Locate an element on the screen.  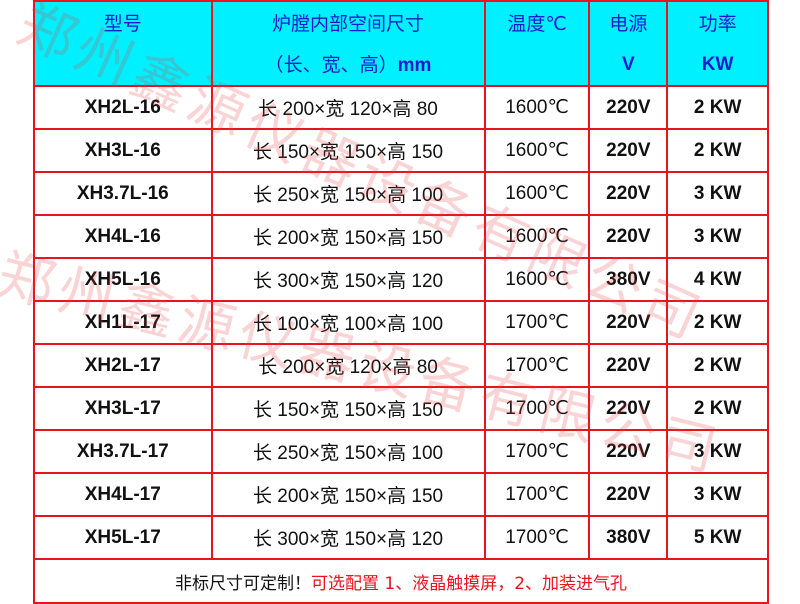
table-row: XH3L-16 长 150×宽 150×高 150 1600℃ 220V 2 KW is located at coordinates (401, 150).